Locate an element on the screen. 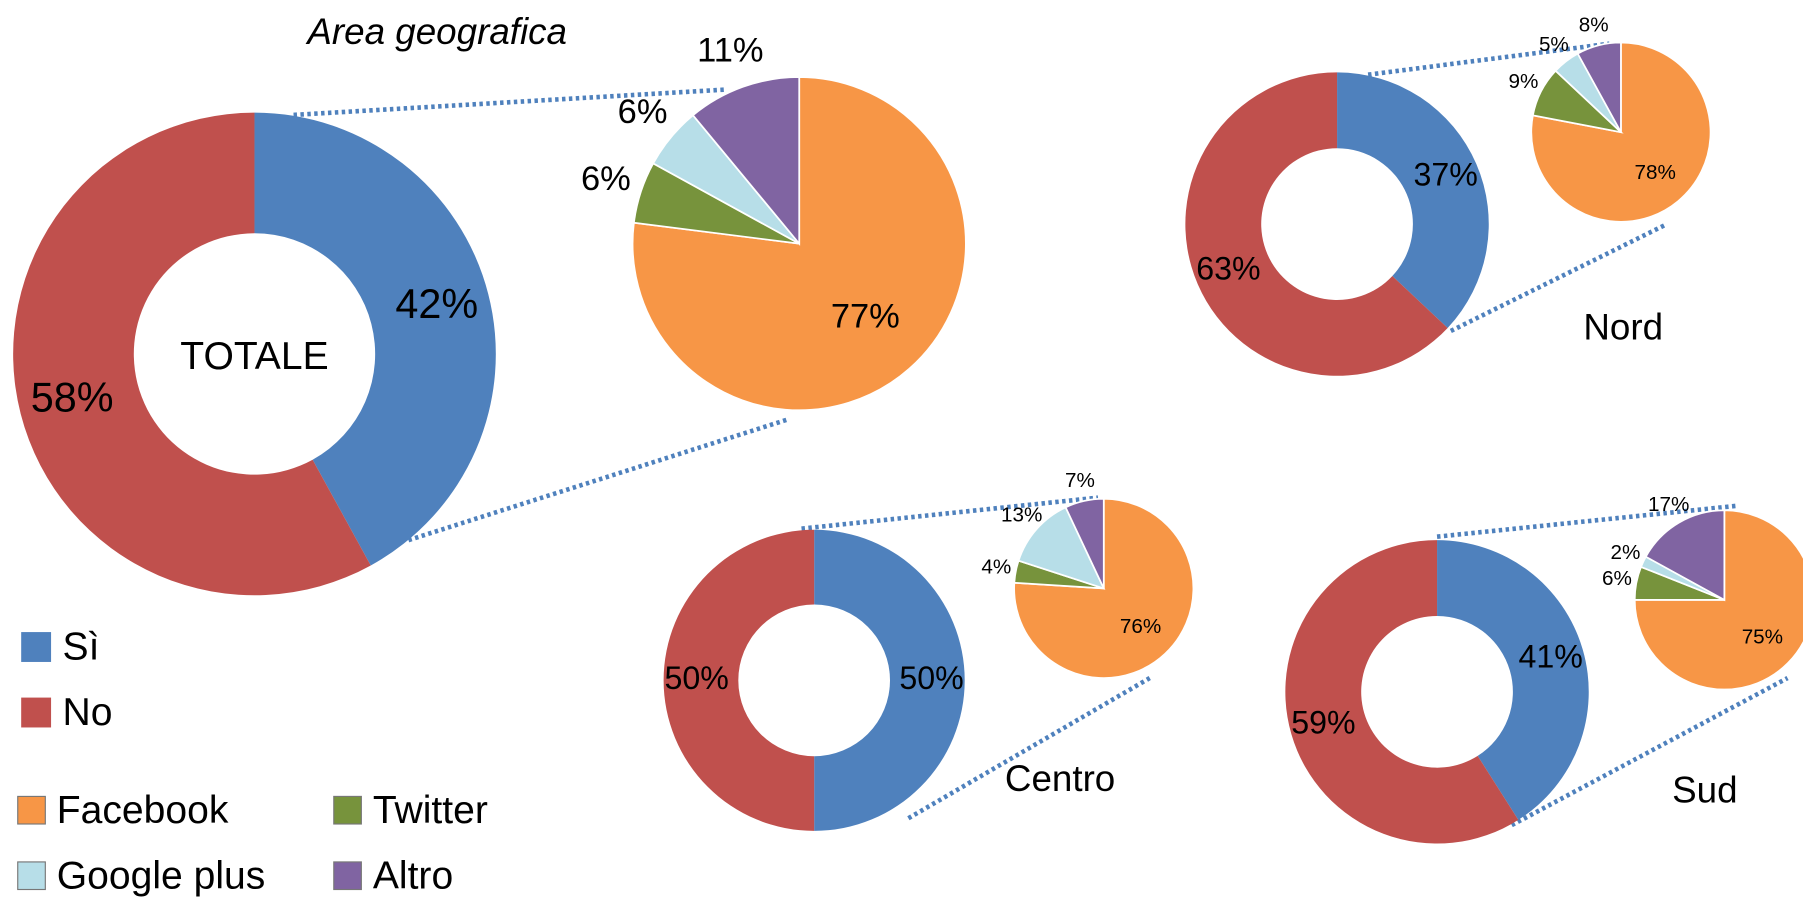 This screenshot has height=901, width=1803. chart-label: Centro is located at coordinates (1060, 778).